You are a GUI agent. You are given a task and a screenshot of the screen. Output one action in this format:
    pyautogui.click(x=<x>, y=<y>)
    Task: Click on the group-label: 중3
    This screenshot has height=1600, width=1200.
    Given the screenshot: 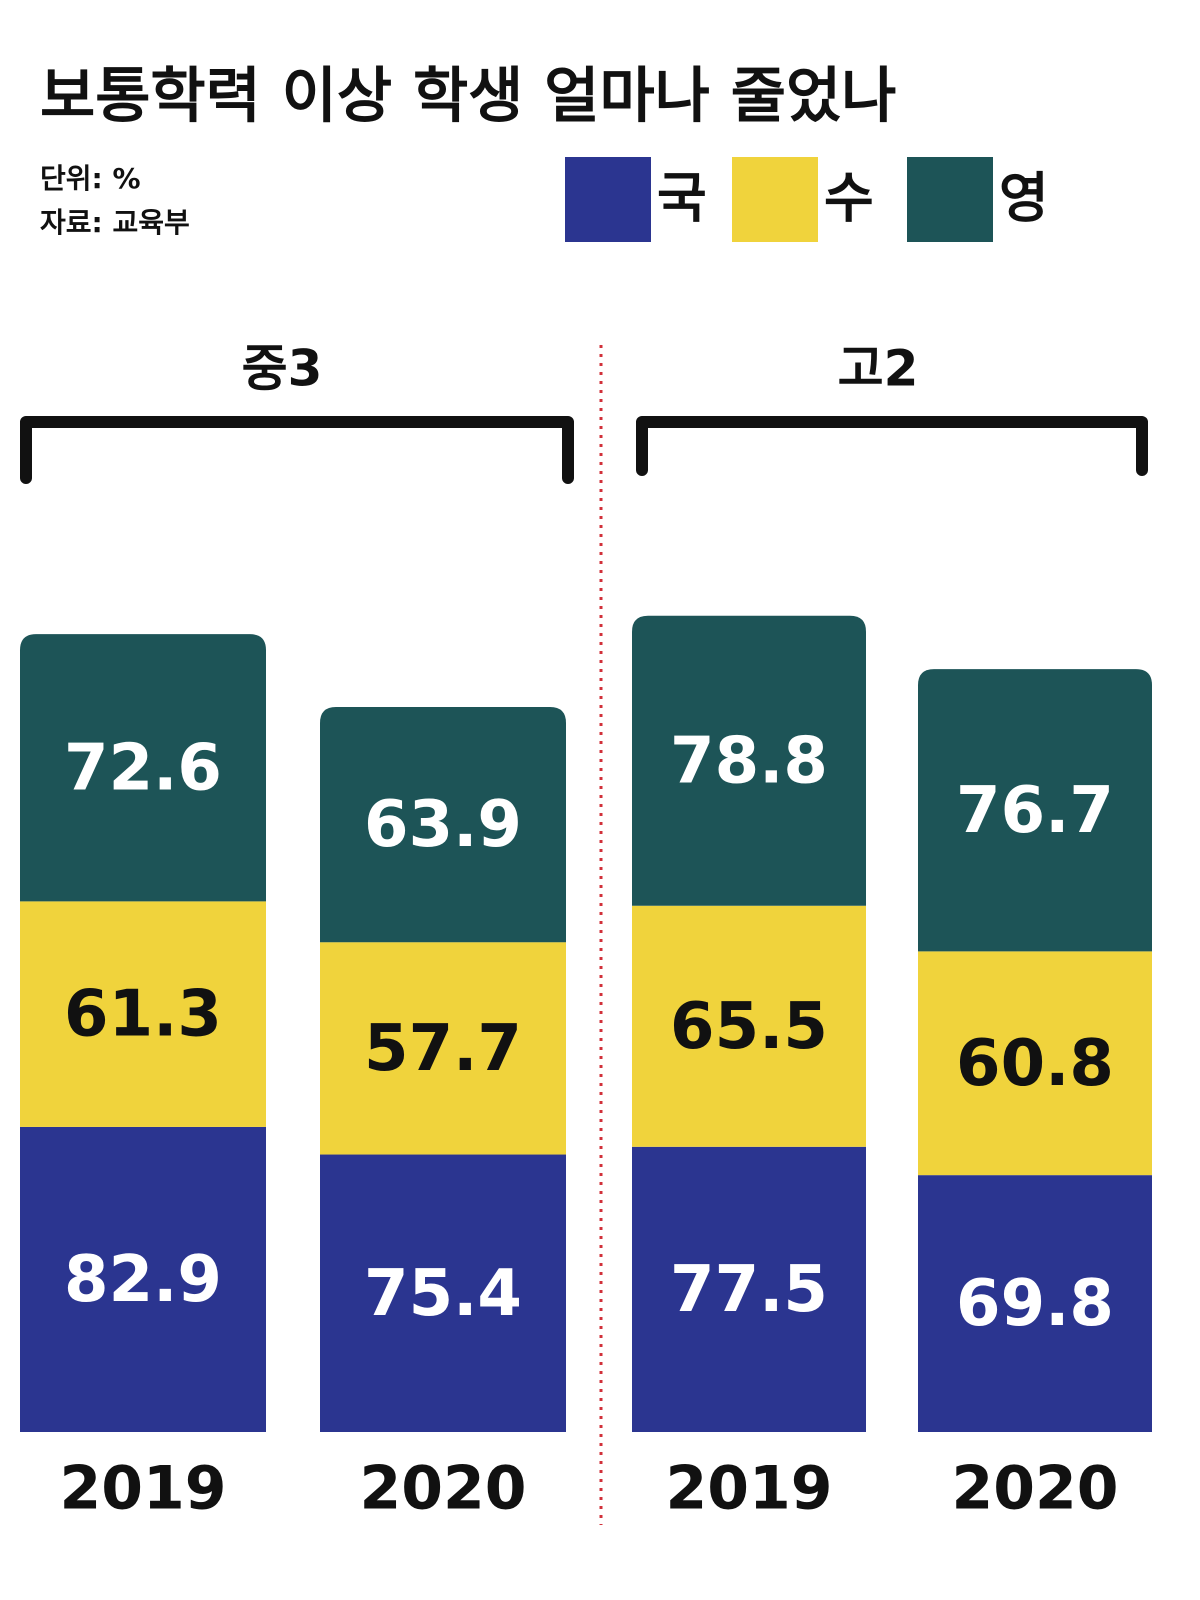 What is the action you would take?
    pyautogui.click(x=282, y=369)
    